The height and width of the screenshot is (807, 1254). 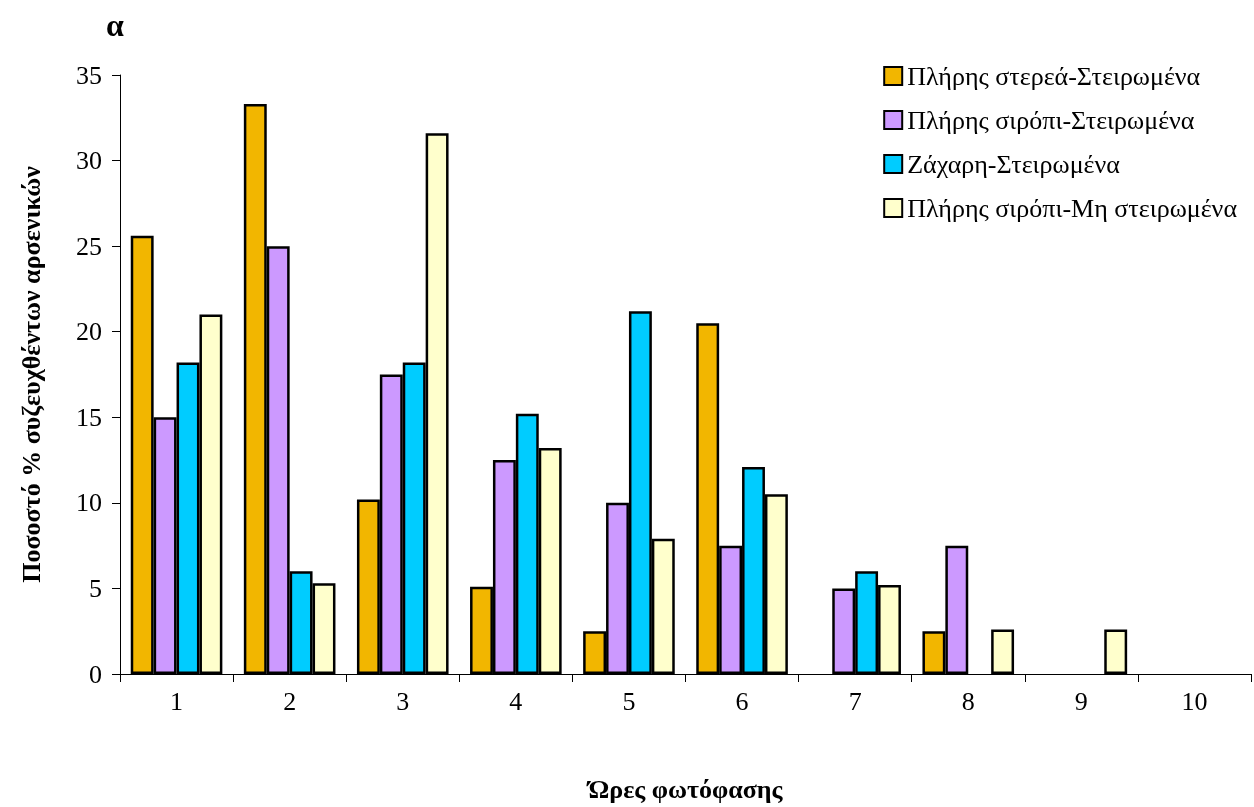 What do you see at coordinates (742, 701) in the screenshot?
I see `x-tick-label: 6` at bounding box center [742, 701].